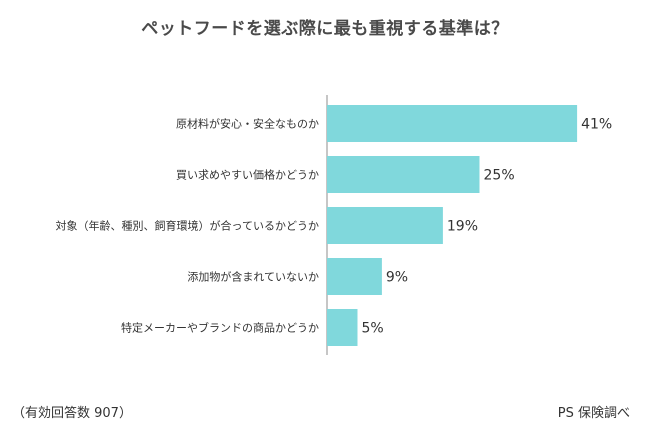  What do you see at coordinates (72, 413) in the screenshot?
I see `sample-size-note: （有効回答数 907）` at bounding box center [72, 413].